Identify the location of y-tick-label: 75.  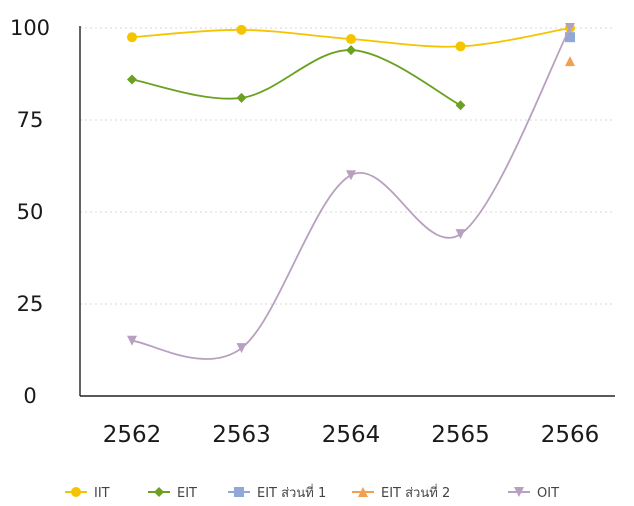
(30, 120).